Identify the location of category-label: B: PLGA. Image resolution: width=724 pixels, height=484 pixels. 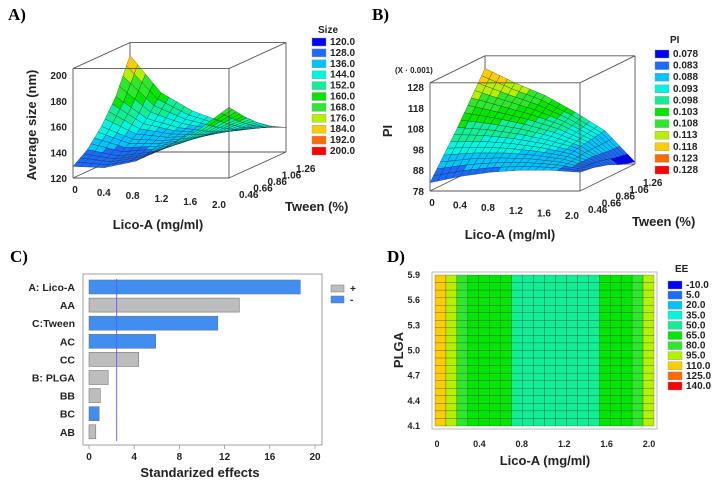
(54, 379).